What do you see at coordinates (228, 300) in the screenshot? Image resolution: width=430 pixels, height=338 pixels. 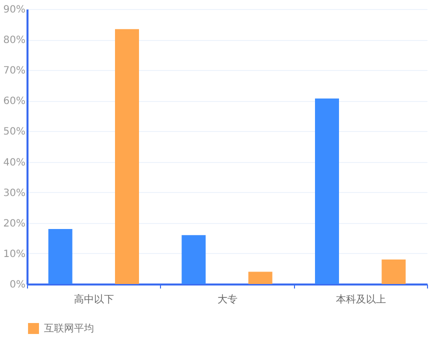 I see `x-tick-label: 大专` at bounding box center [228, 300].